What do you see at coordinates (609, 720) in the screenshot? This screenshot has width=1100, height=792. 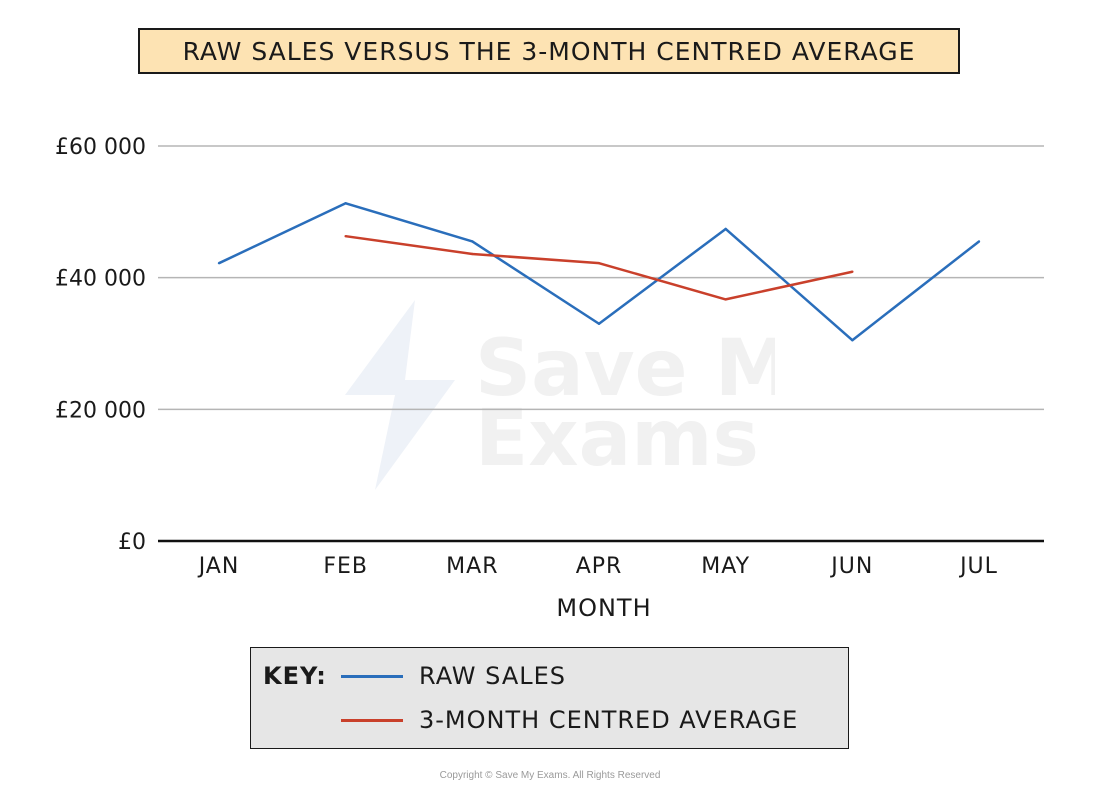 I see `legend-label-centred-average: 3-MONTH CENTRED AVERAGE` at bounding box center [609, 720].